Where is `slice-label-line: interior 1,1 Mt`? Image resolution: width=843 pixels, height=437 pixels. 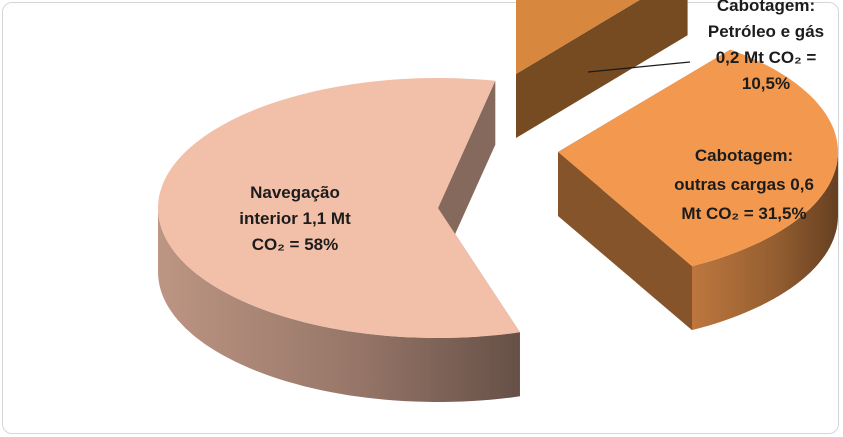 slice-label-line: interior 1,1 Mt is located at coordinates (295, 218).